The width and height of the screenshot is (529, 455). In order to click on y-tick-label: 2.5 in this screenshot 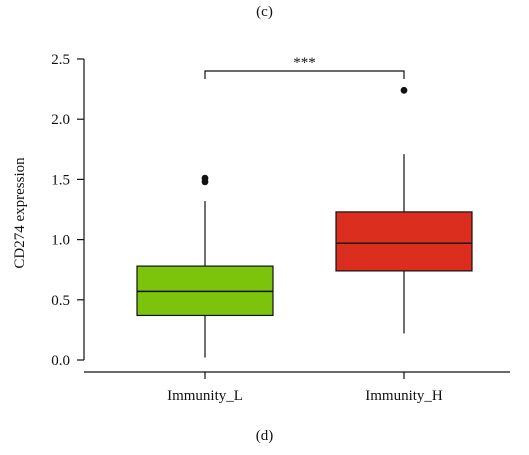, I will do `click(60, 60)`.